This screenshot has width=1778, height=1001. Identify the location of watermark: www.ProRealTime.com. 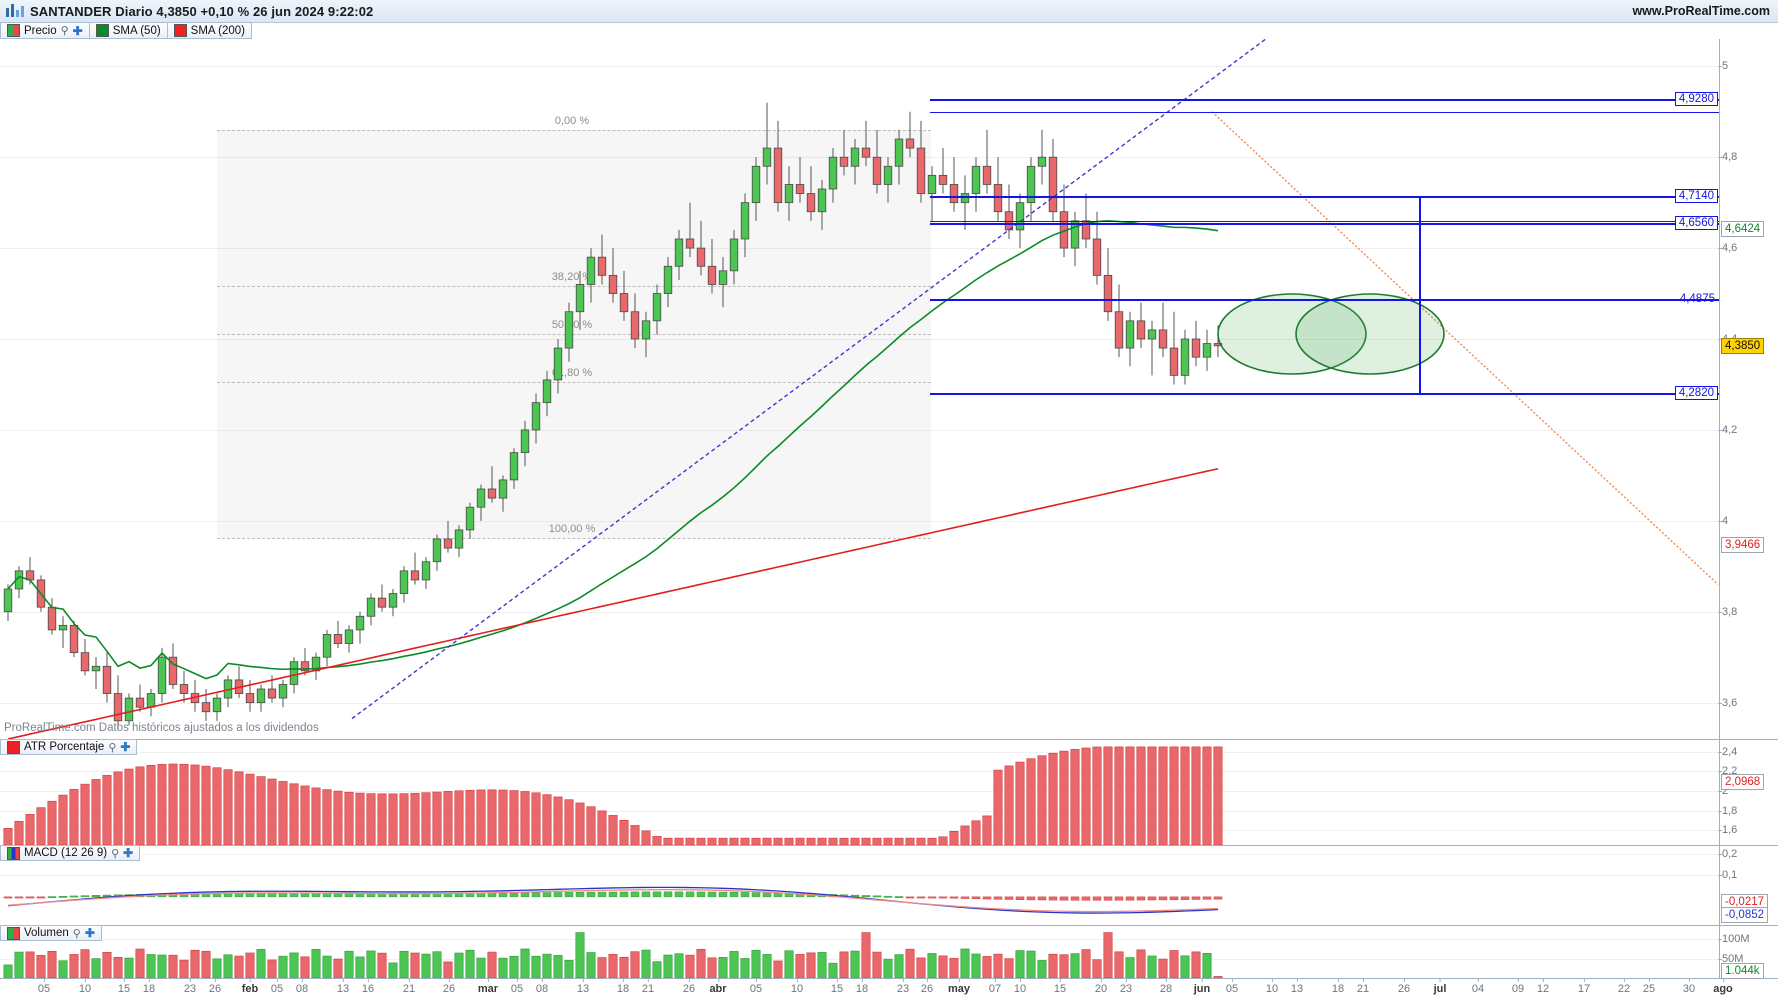
(1701, 11).